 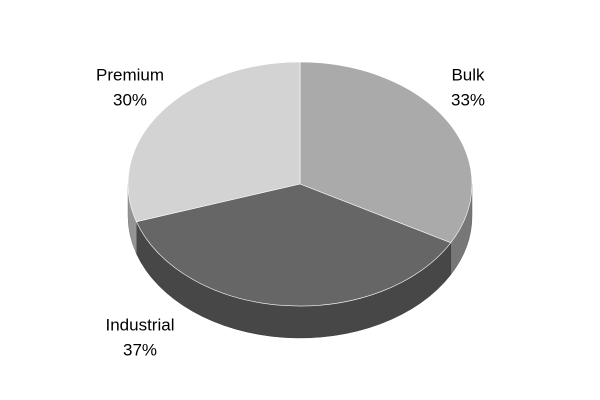 I want to click on slice-label: Industrial, so click(x=140, y=324).